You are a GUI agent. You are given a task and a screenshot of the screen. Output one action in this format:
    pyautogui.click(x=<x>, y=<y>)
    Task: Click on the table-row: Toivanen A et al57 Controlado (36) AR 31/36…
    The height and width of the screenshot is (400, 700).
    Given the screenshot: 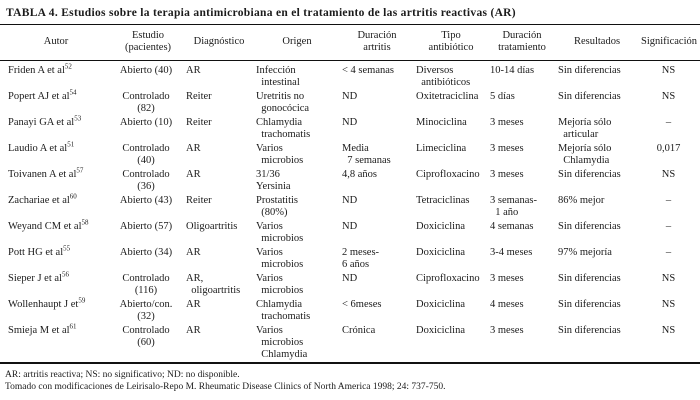 What is the action you would take?
    pyautogui.click(x=350, y=180)
    